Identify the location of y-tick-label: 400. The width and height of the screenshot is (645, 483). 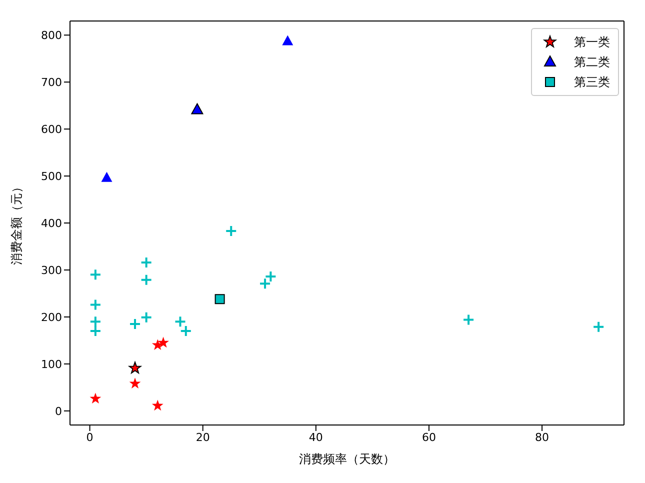
(51, 223).